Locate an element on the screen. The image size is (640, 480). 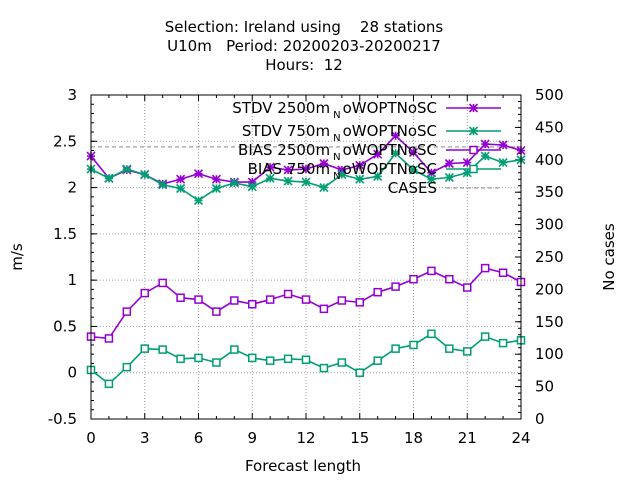
title-line-1: Selection: Ireland using 28 stations is located at coordinates (304, 27).